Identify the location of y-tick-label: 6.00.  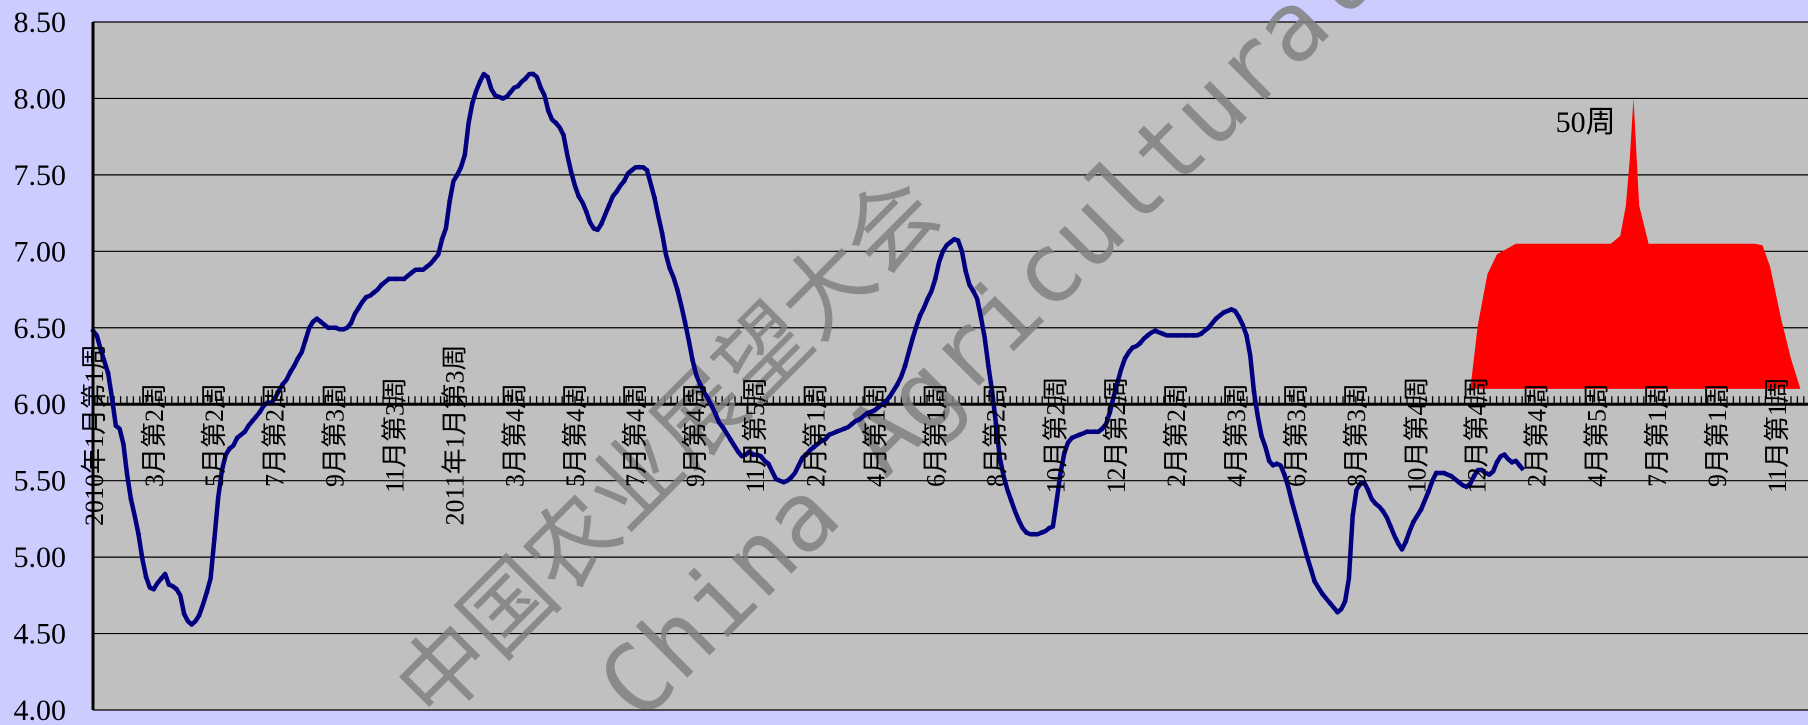
(40, 404).